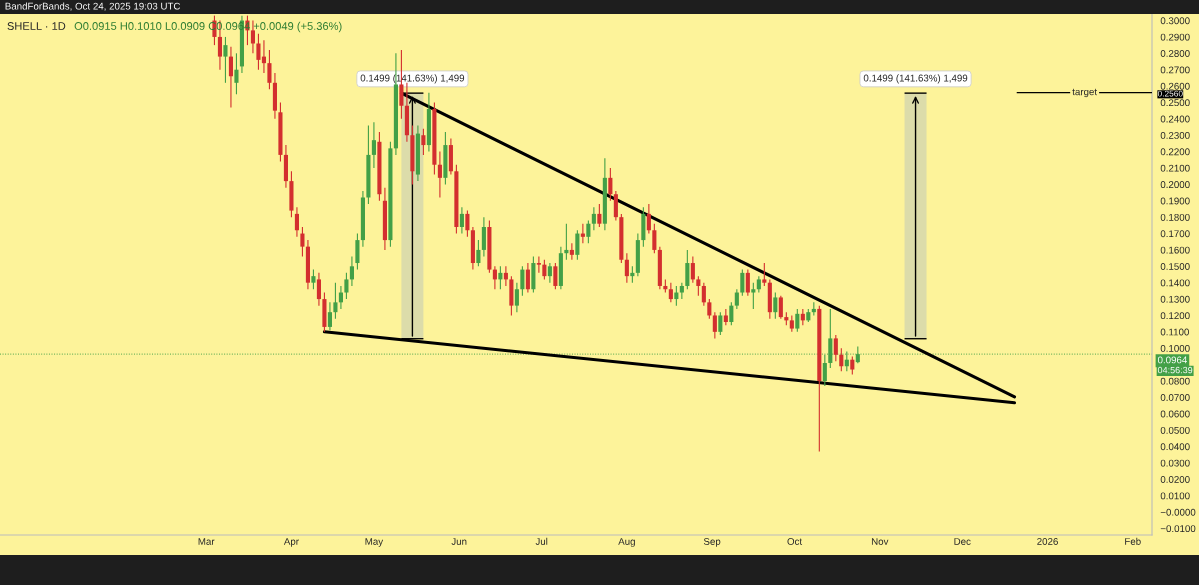 This screenshot has height=585, width=1199. I want to click on x-tick-label: Apr, so click(291, 542).